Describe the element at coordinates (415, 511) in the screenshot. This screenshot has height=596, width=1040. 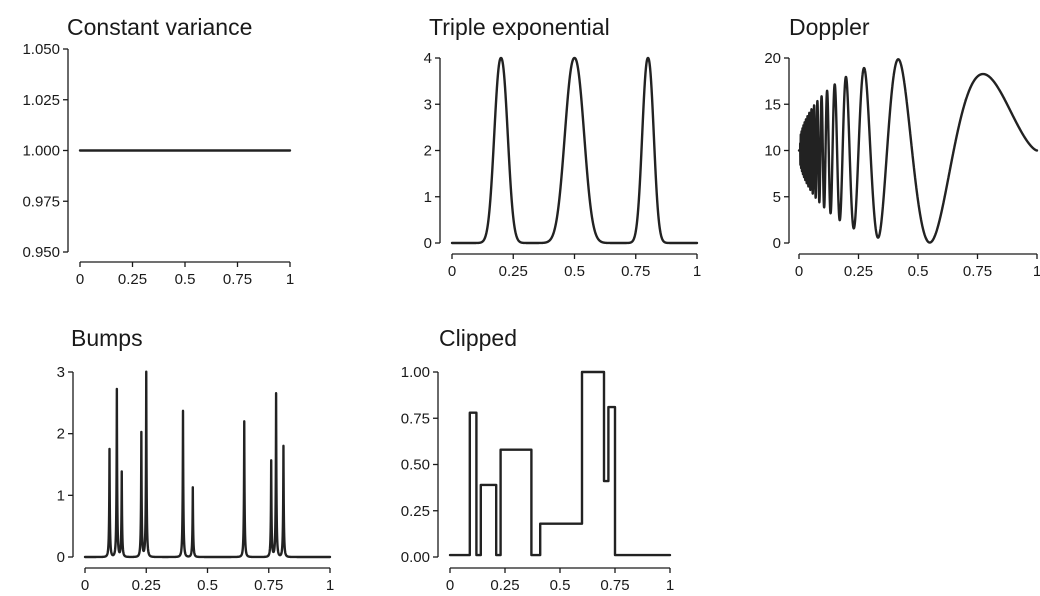
I see `y-tick-label: 0.25` at that location.